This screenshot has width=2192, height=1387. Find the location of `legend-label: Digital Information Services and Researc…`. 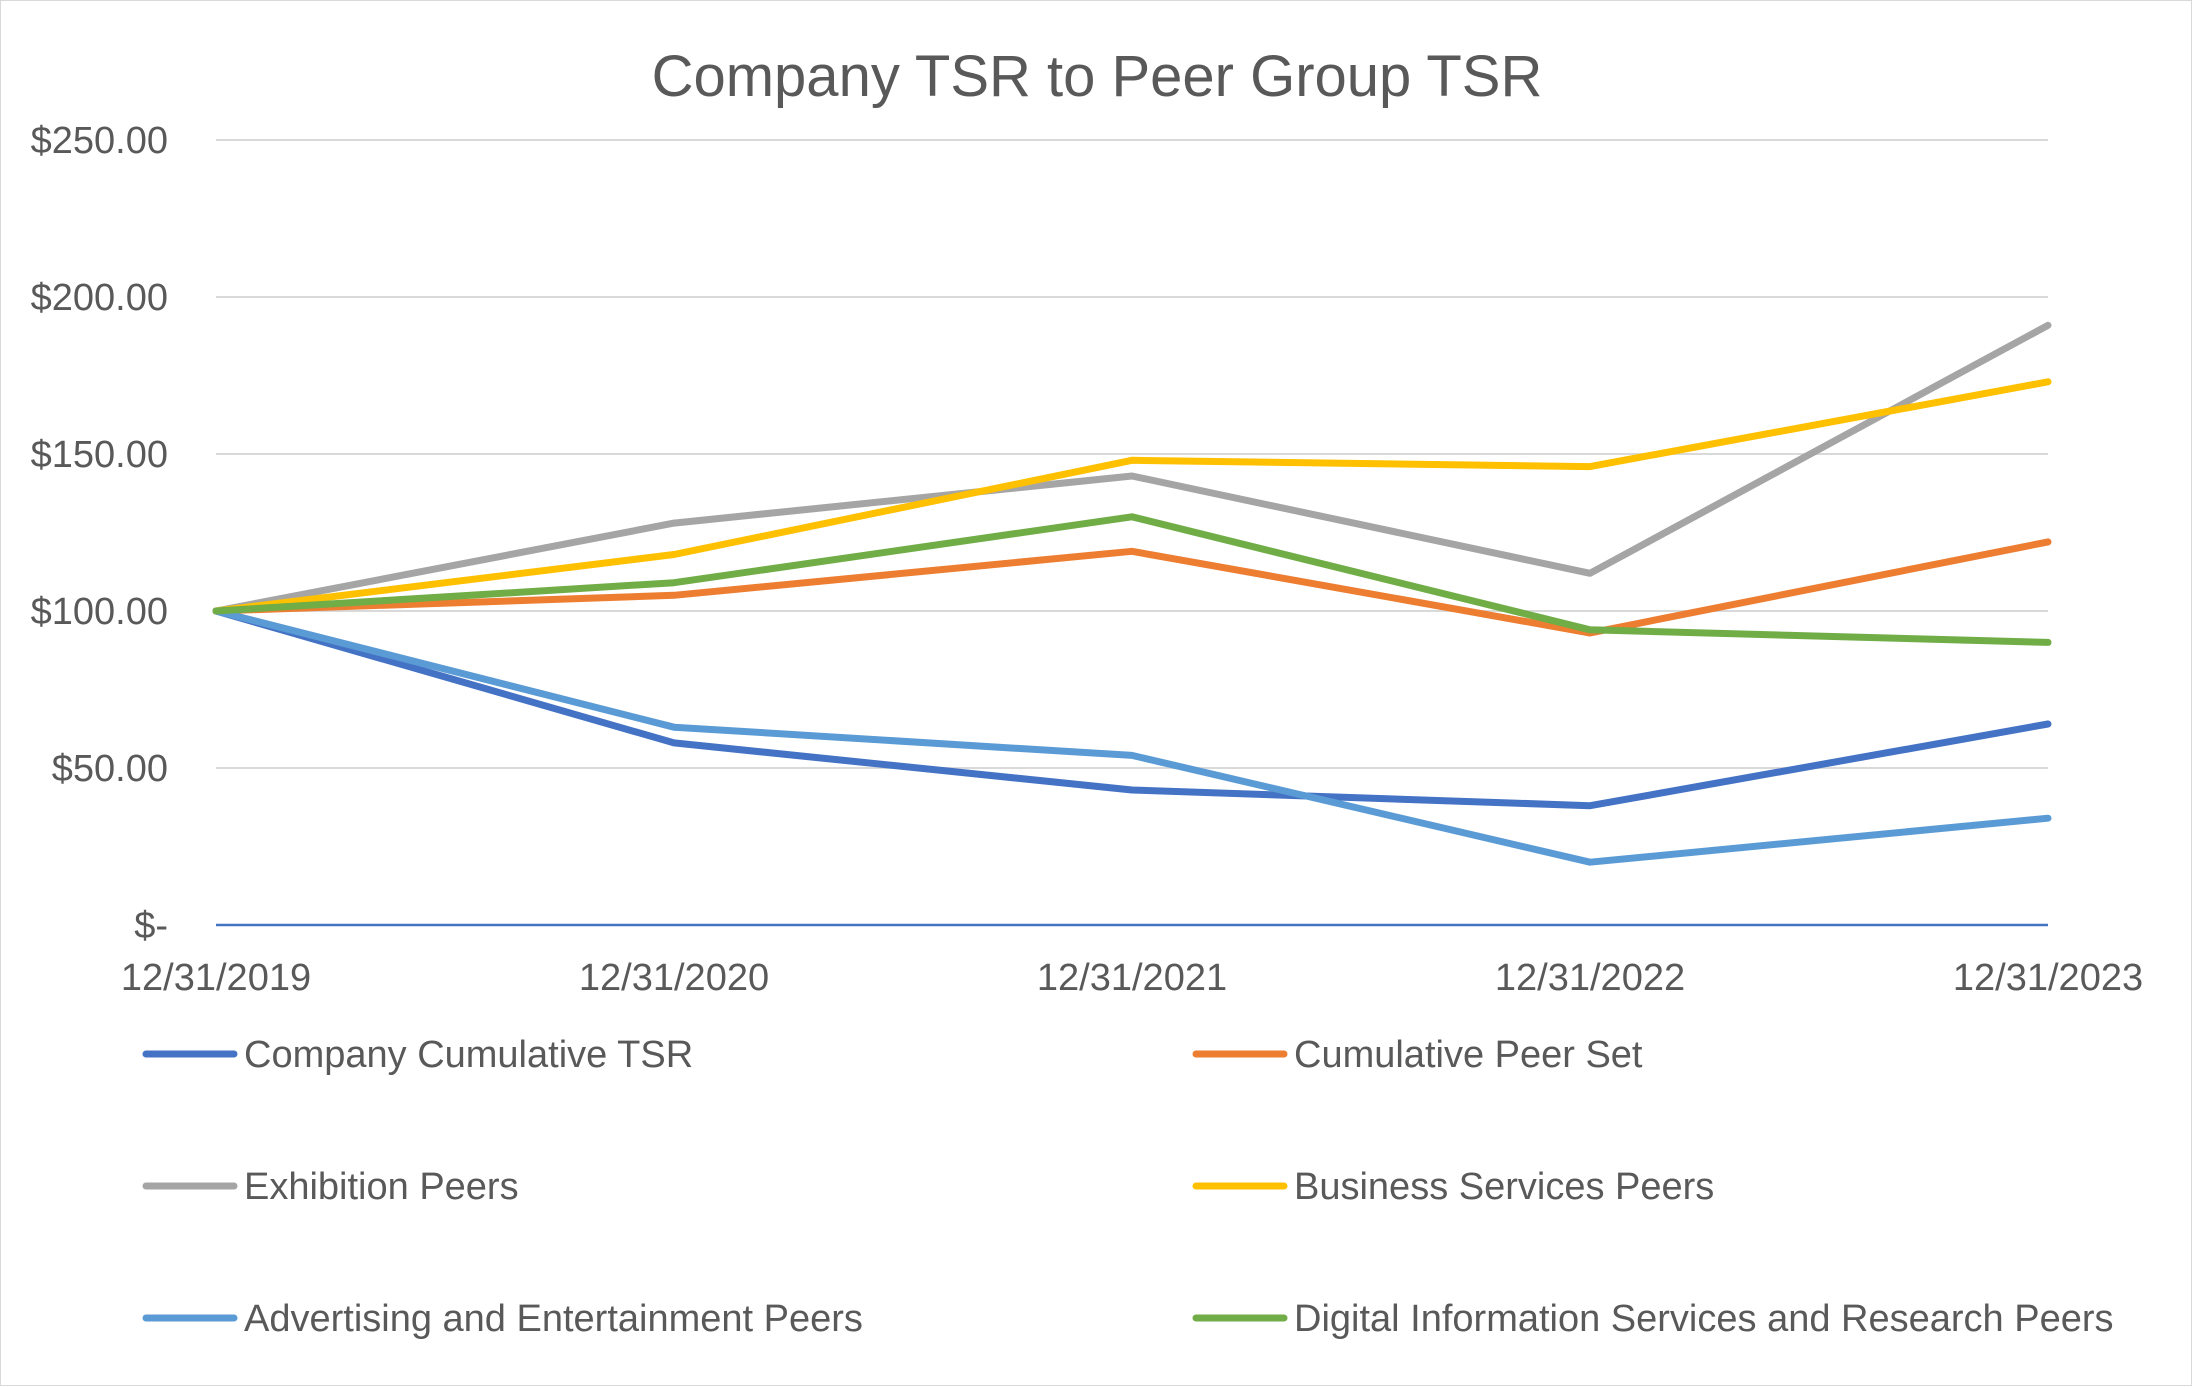

legend-label: Digital Information Services and Researc… is located at coordinates (1704, 1319).